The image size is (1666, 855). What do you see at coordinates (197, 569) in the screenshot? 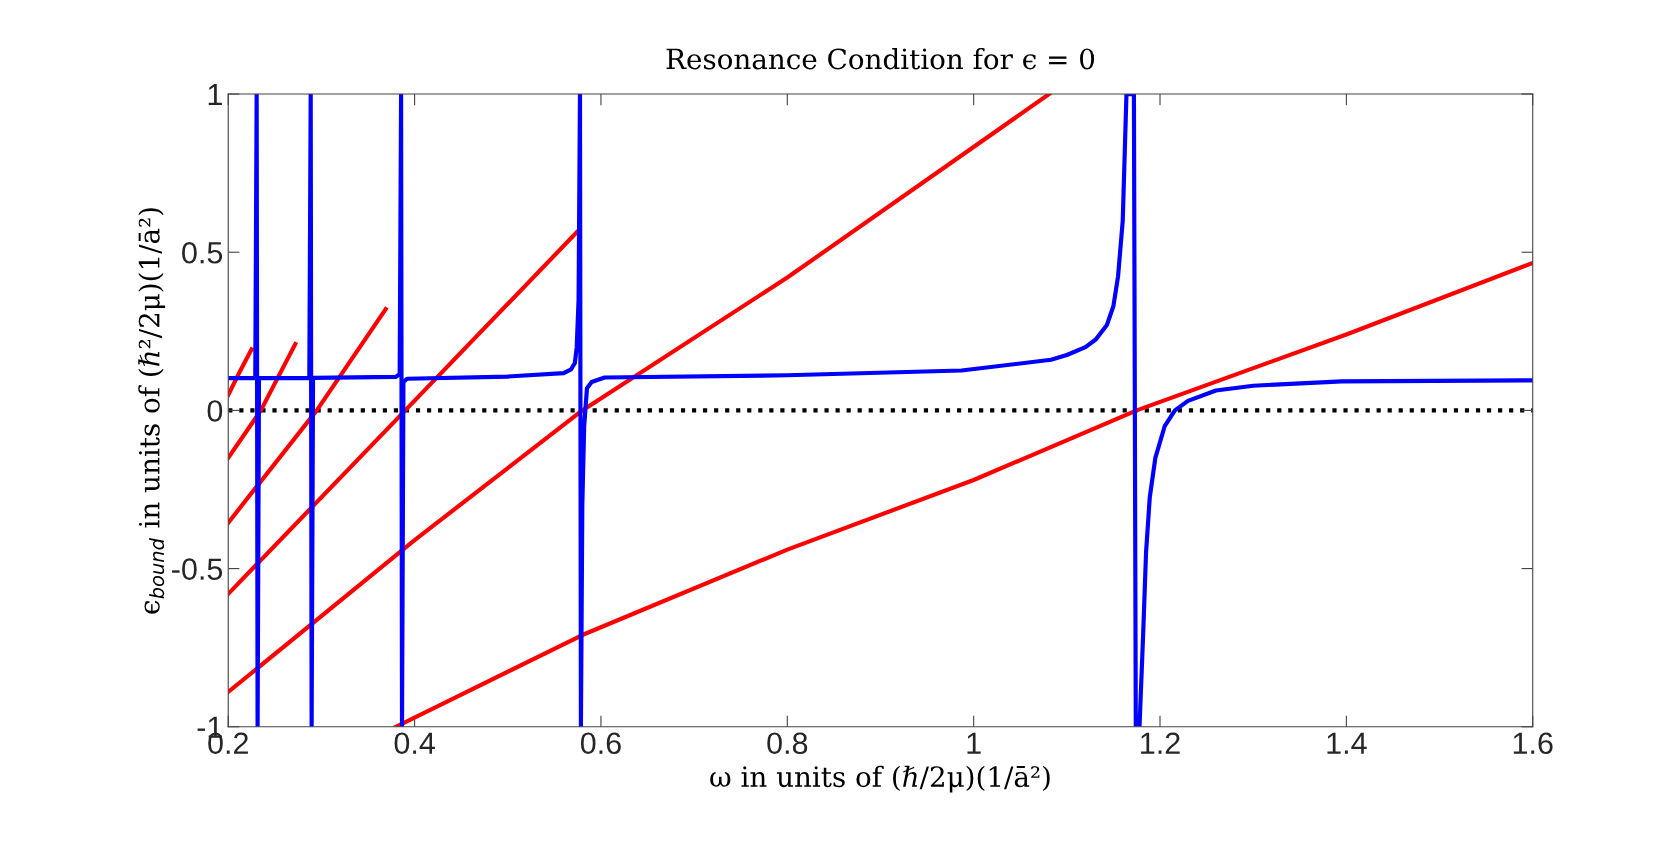
I see `y-tick-label: -0.5` at bounding box center [197, 569].